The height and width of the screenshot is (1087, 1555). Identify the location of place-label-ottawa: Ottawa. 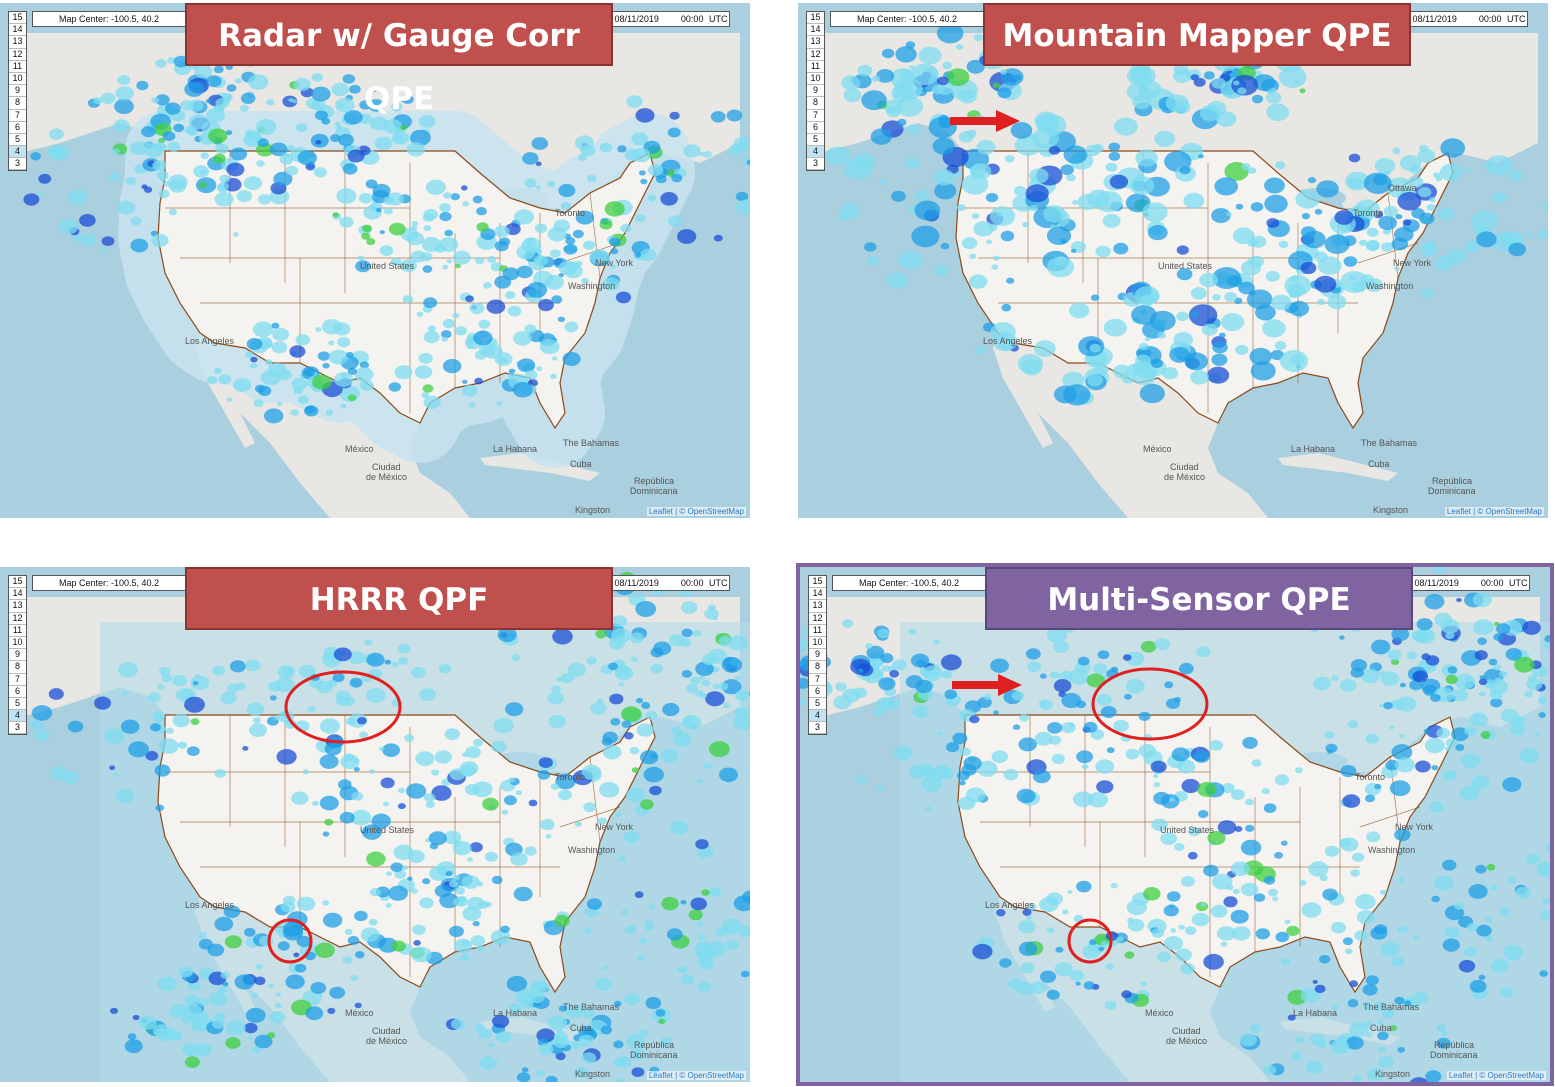
(1402, 188).